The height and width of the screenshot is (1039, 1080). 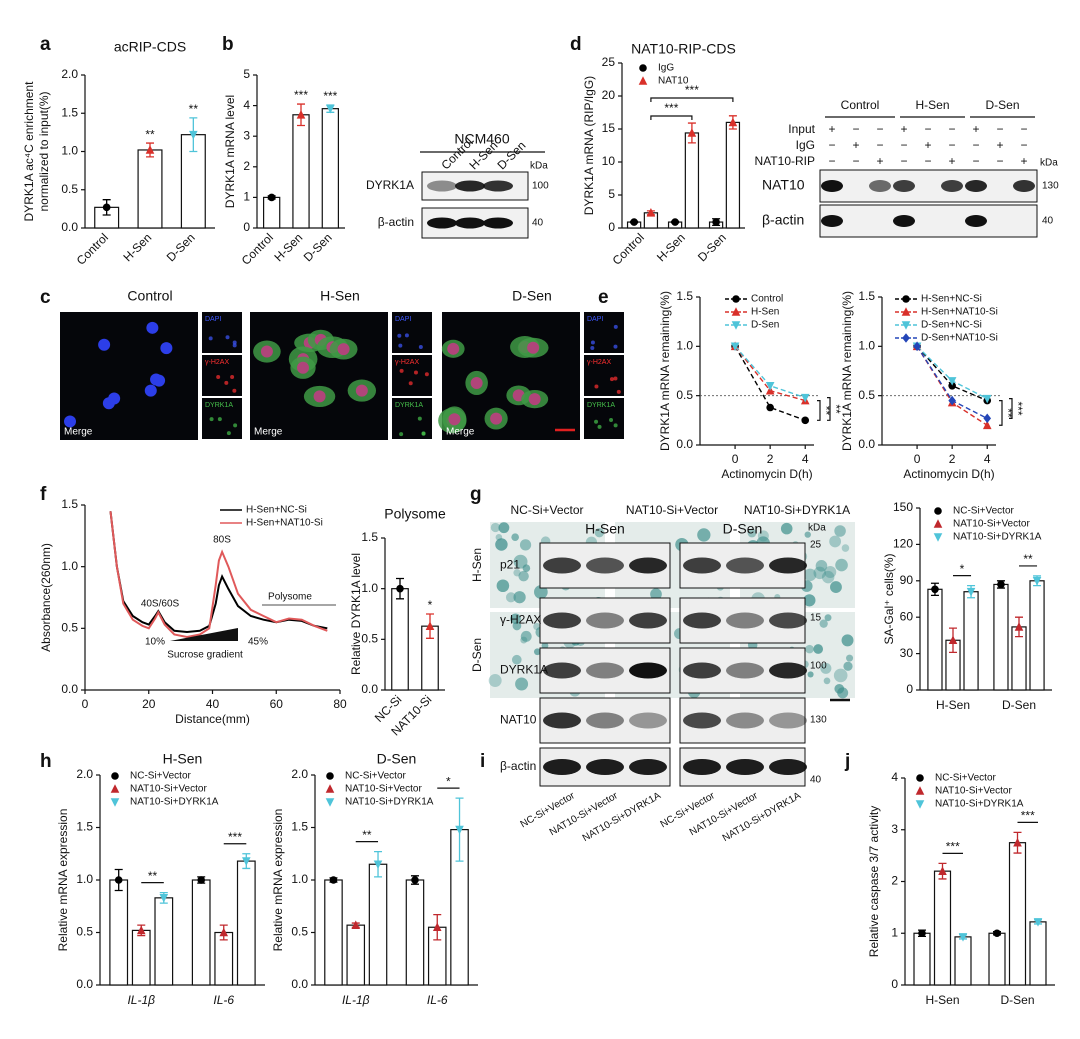 What do you see at coordinates (770, 459) in the screenshot?
I see `x-tick-label: 2` at bounding box center [770, 459].